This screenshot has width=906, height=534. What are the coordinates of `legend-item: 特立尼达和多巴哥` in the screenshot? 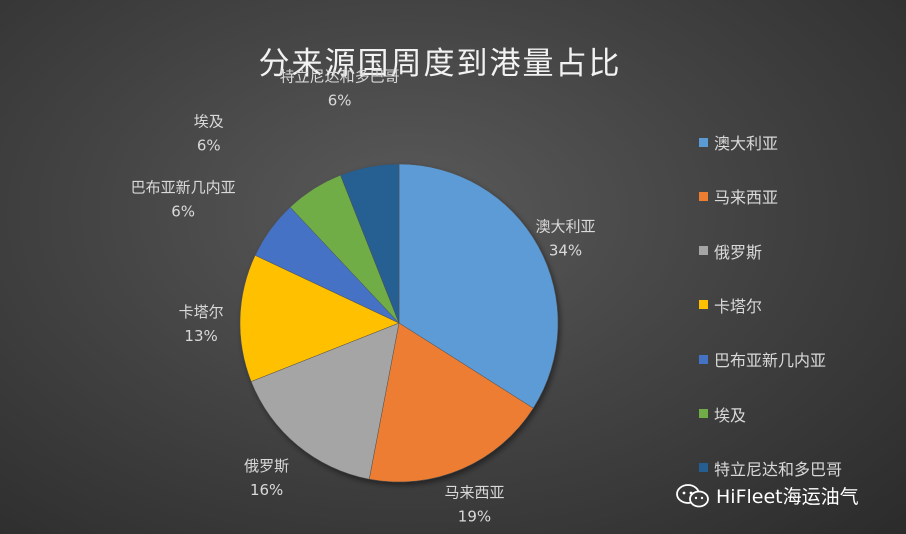 It's located at (770, 468).